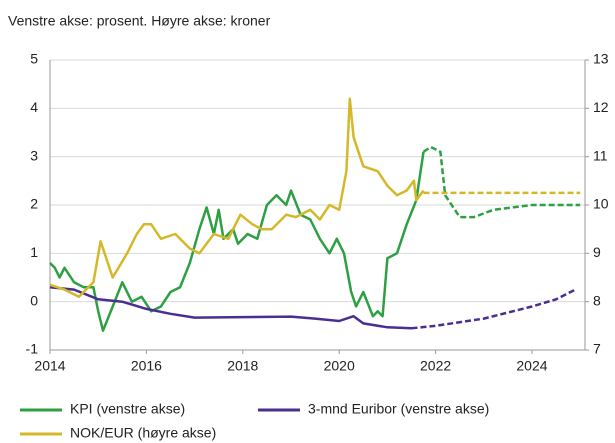  Describe the element at coordinates (531, 366) in the screenshot. I see `x-tick-label: 2024` at that location.